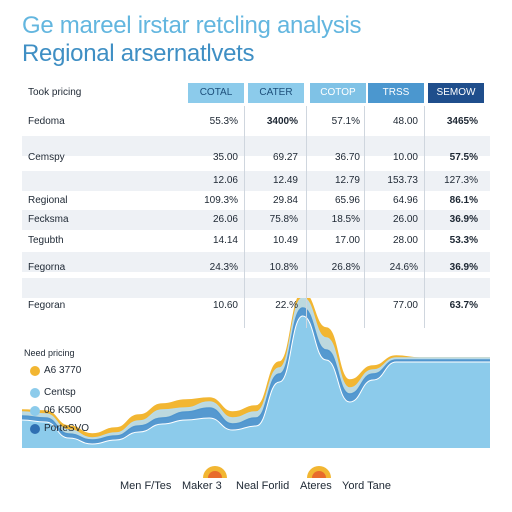 This screenshot has height=512, width=512. What do you see at coordinates (67, 428) in the screenshot?
I see `legend-label: PorteSVO` at bounding box center [67, 428].